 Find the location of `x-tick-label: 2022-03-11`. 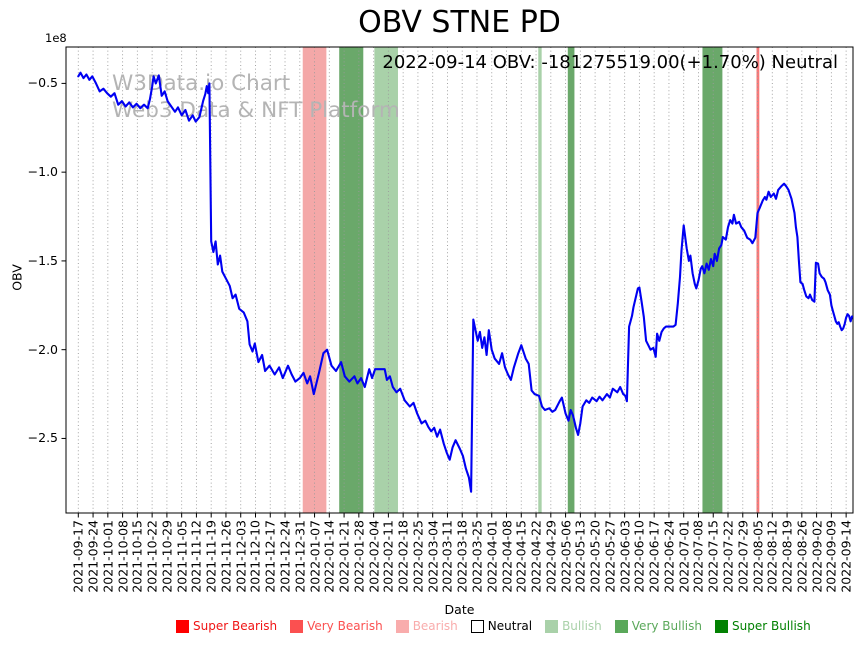

x-tick-label: 2022-03-11 is located at coordinates (447, 556).